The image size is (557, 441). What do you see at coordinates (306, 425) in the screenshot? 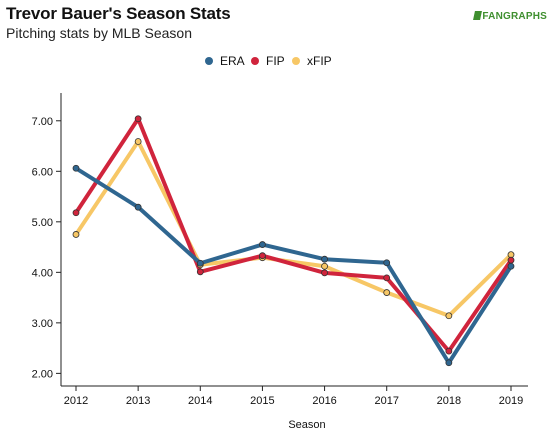
I see `x-axis-title: Season` at bounding box center [306, 425].